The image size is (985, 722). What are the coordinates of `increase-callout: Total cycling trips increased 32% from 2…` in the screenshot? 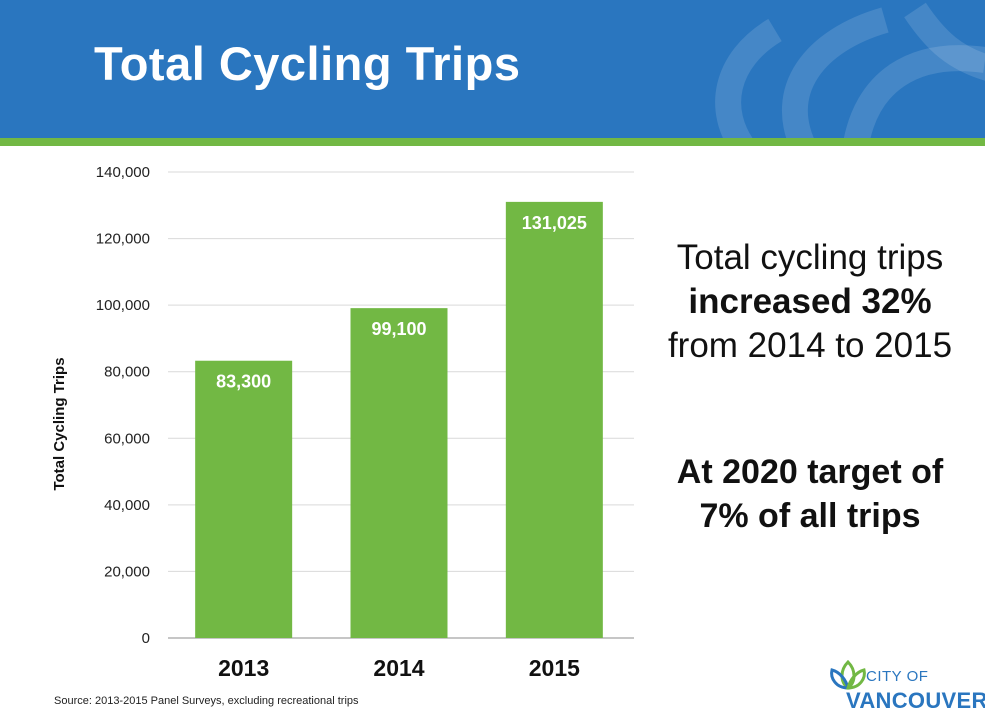 It's located at (810, 302).